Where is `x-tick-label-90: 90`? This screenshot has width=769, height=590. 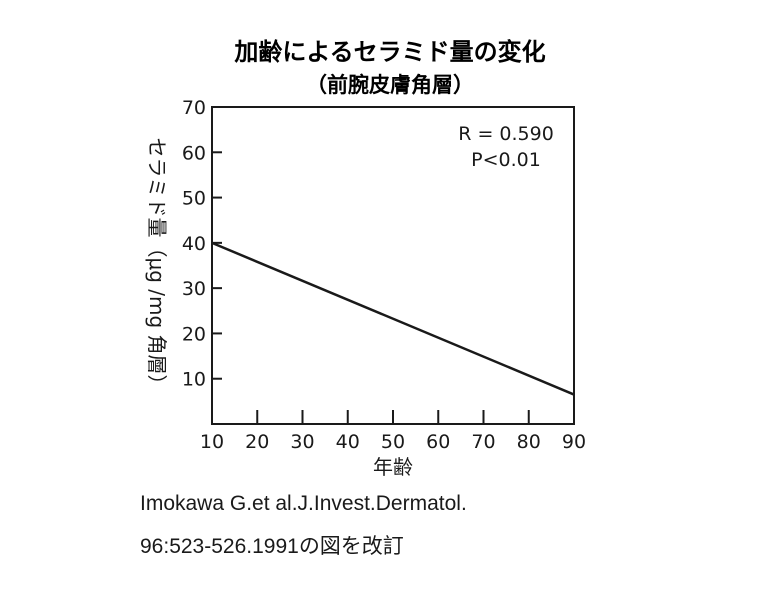
x-tick-label-90: 90 is located at coordinates (574, 442).